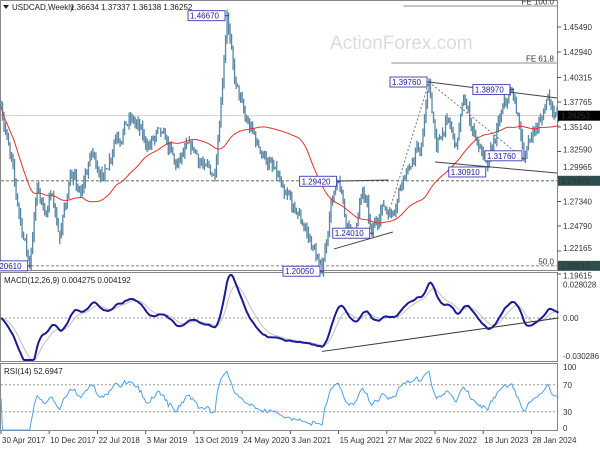 This screenshot has width=600, height=455. I want to click on price-tick-label: 1.35140, so click(577, 127).